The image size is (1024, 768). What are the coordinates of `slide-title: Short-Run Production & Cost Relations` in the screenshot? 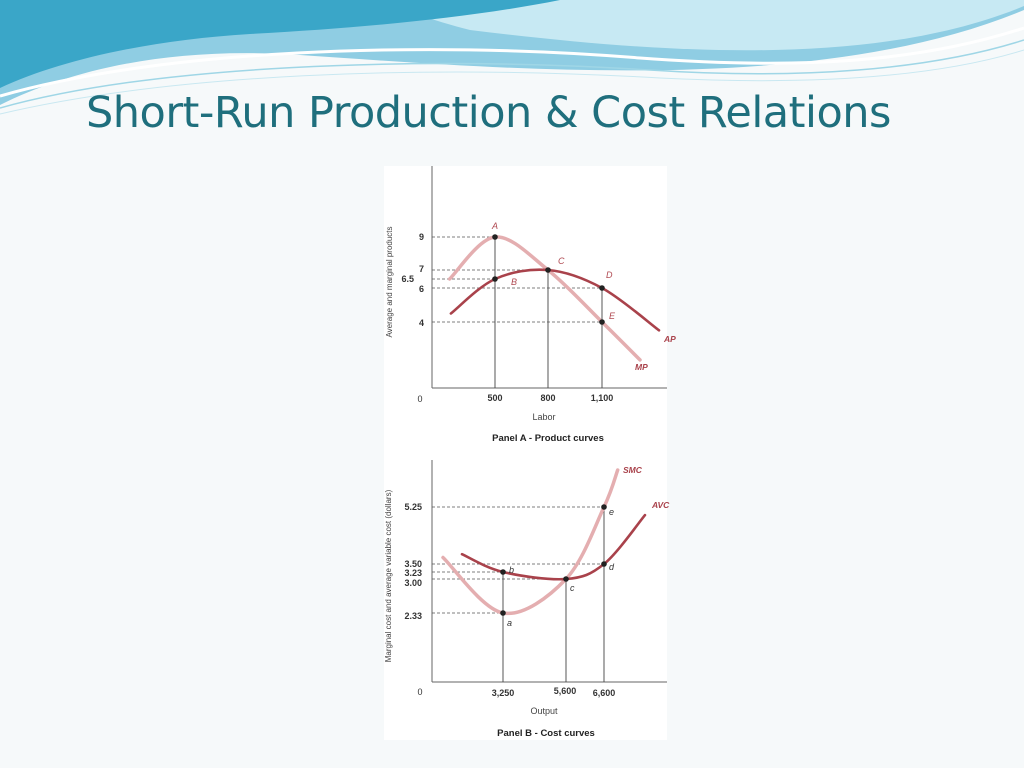 It's located at (488, 113).